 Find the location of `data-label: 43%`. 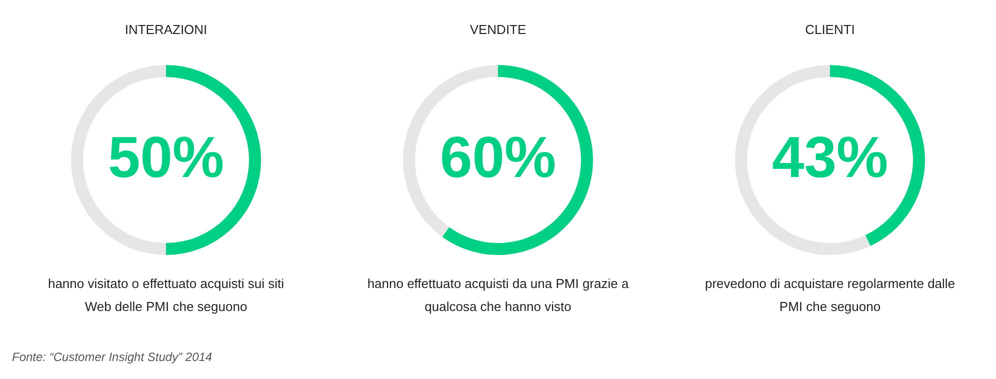

data-label: 43% is located at coordinates (830, 157).